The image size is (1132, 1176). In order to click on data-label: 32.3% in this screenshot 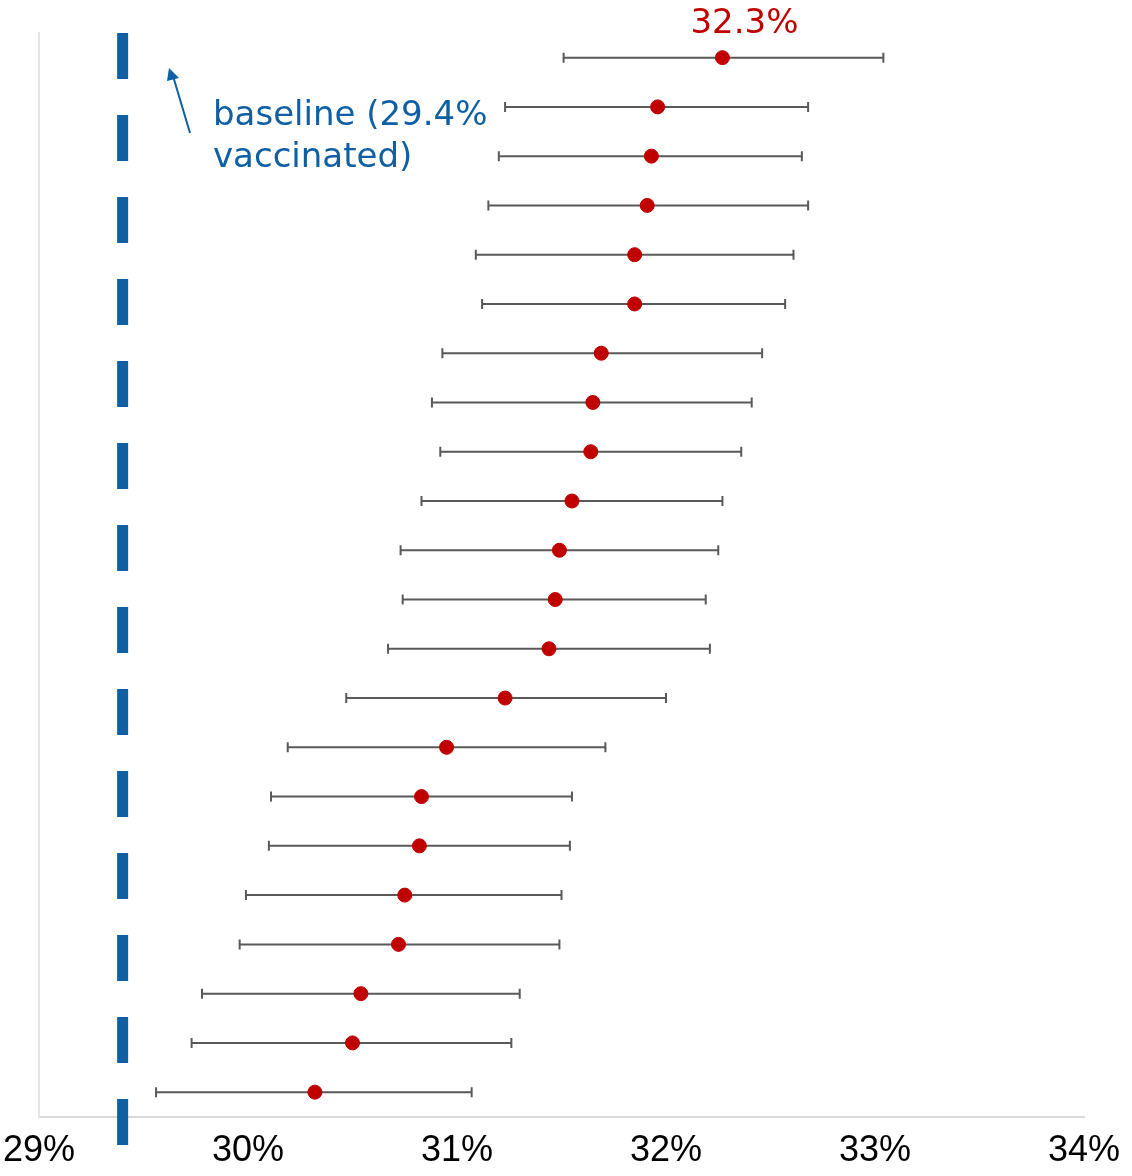, I will do `click(744, 21)`.